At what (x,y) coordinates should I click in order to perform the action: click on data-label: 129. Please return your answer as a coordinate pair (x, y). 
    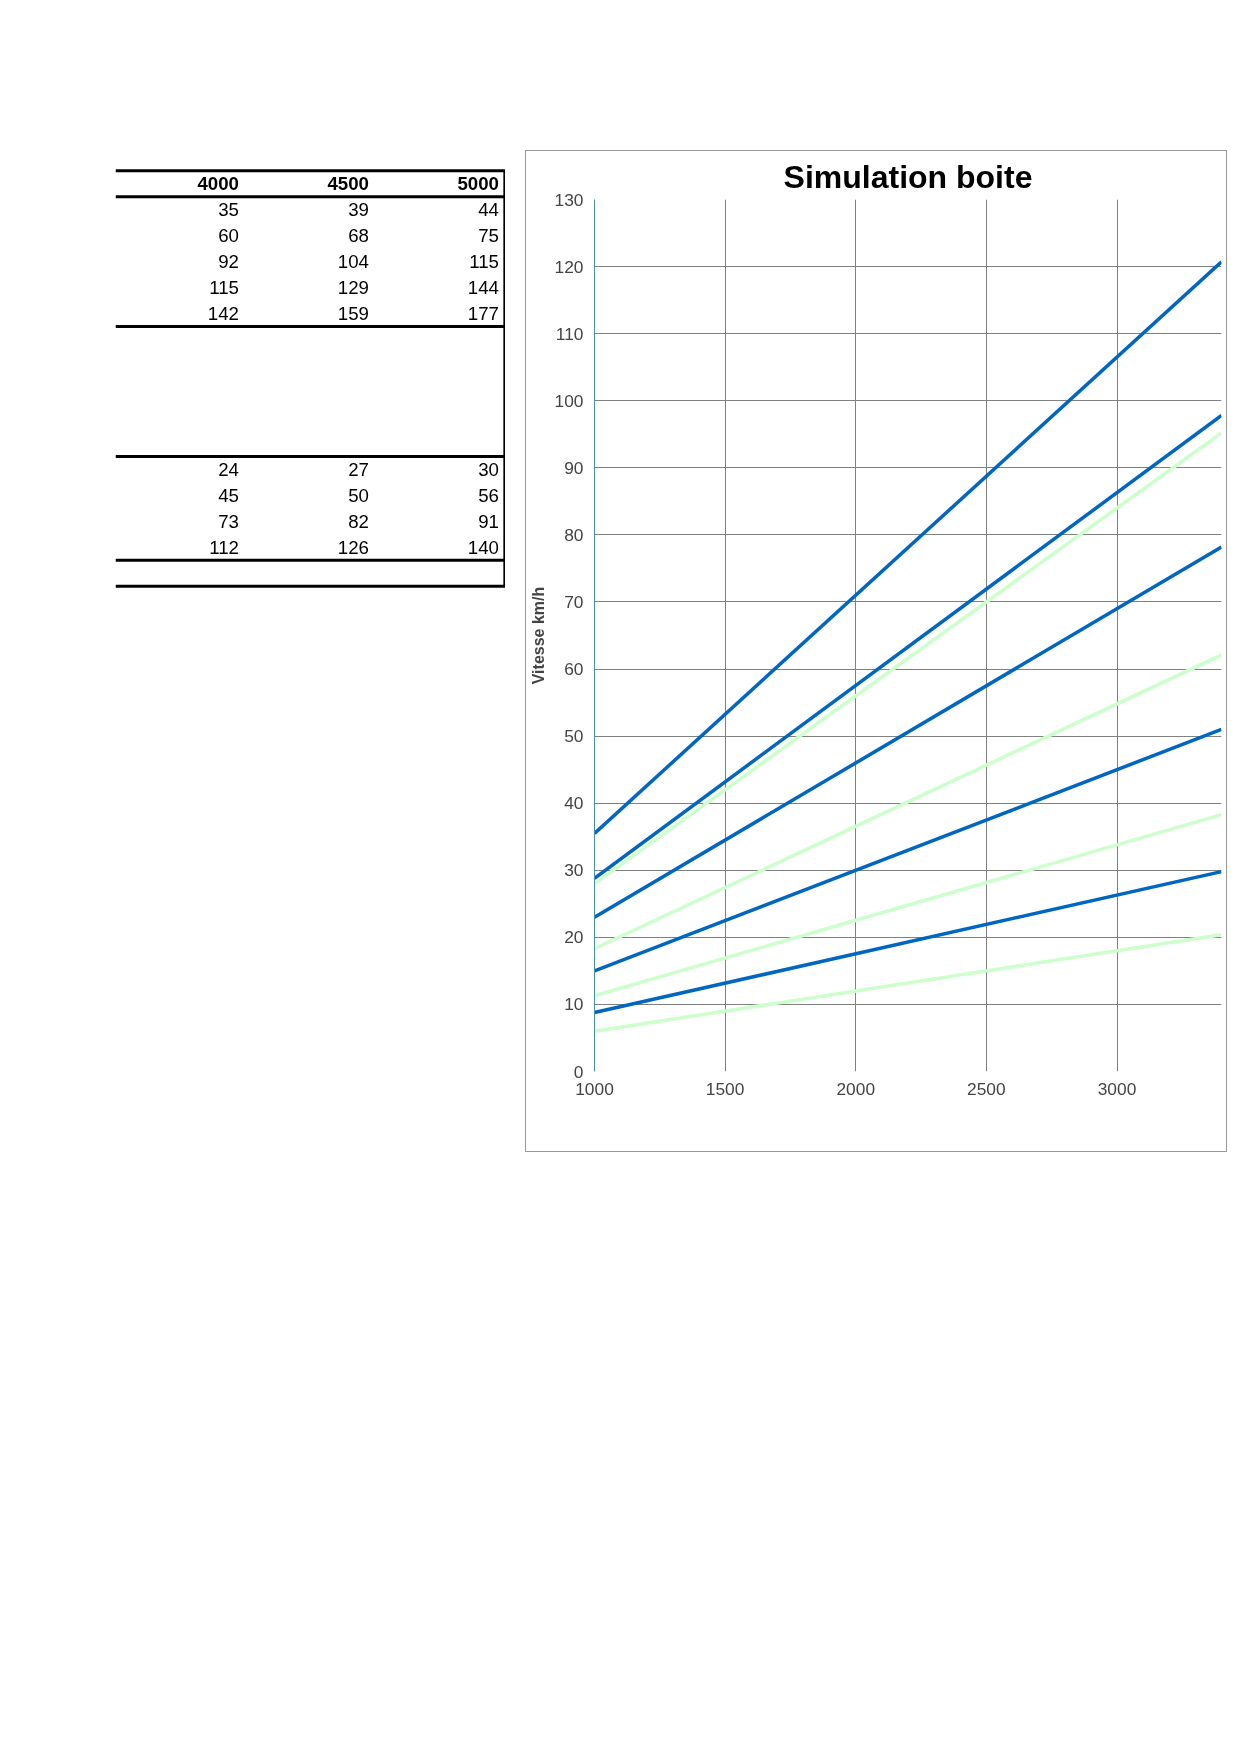
    Looking at the image, I should click on (353, 288).